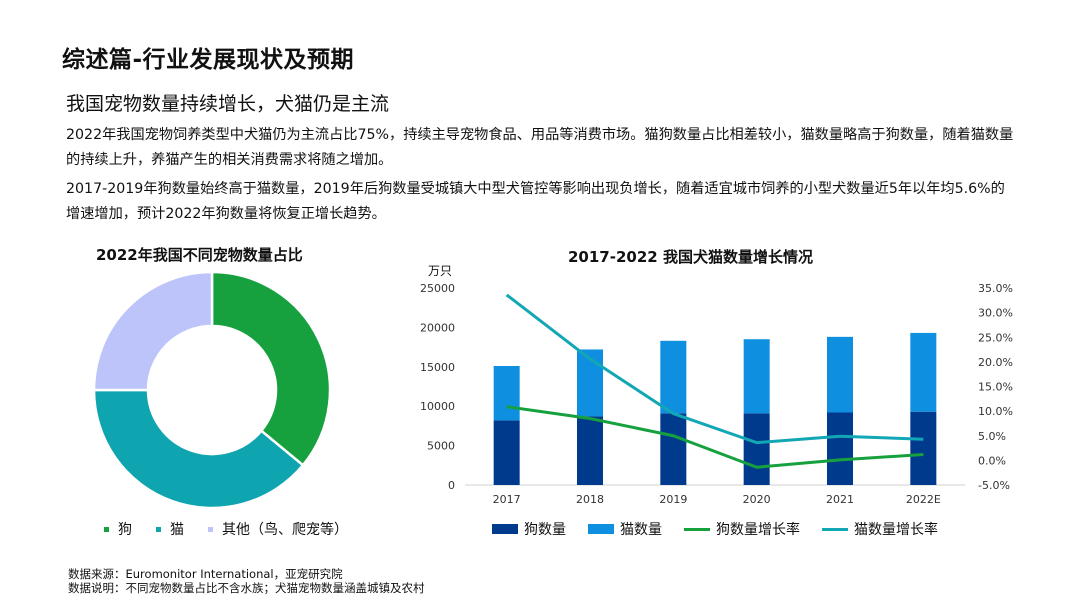 The image size is (1080, 608). What do you see at coordinates (246, 588) in the screenshot?
I see `data-description-note: 数据说明：不同宠物数量占比不含水族；犬猫宠物数量涵盖城镇及农村` at bounding box center [246, 588].